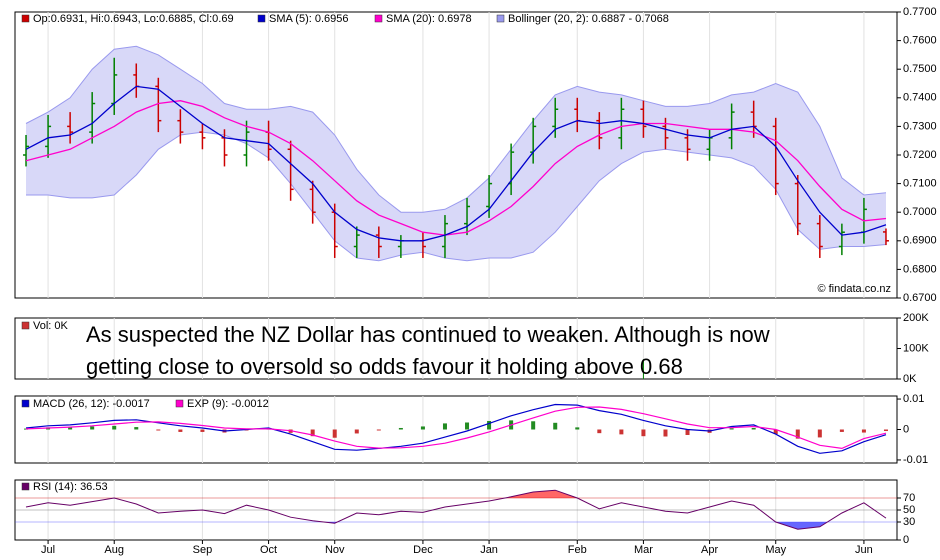  Describe the element at coordinates (864, 550) in the screenshot. I see `x-tick-label: Jun` at that location.